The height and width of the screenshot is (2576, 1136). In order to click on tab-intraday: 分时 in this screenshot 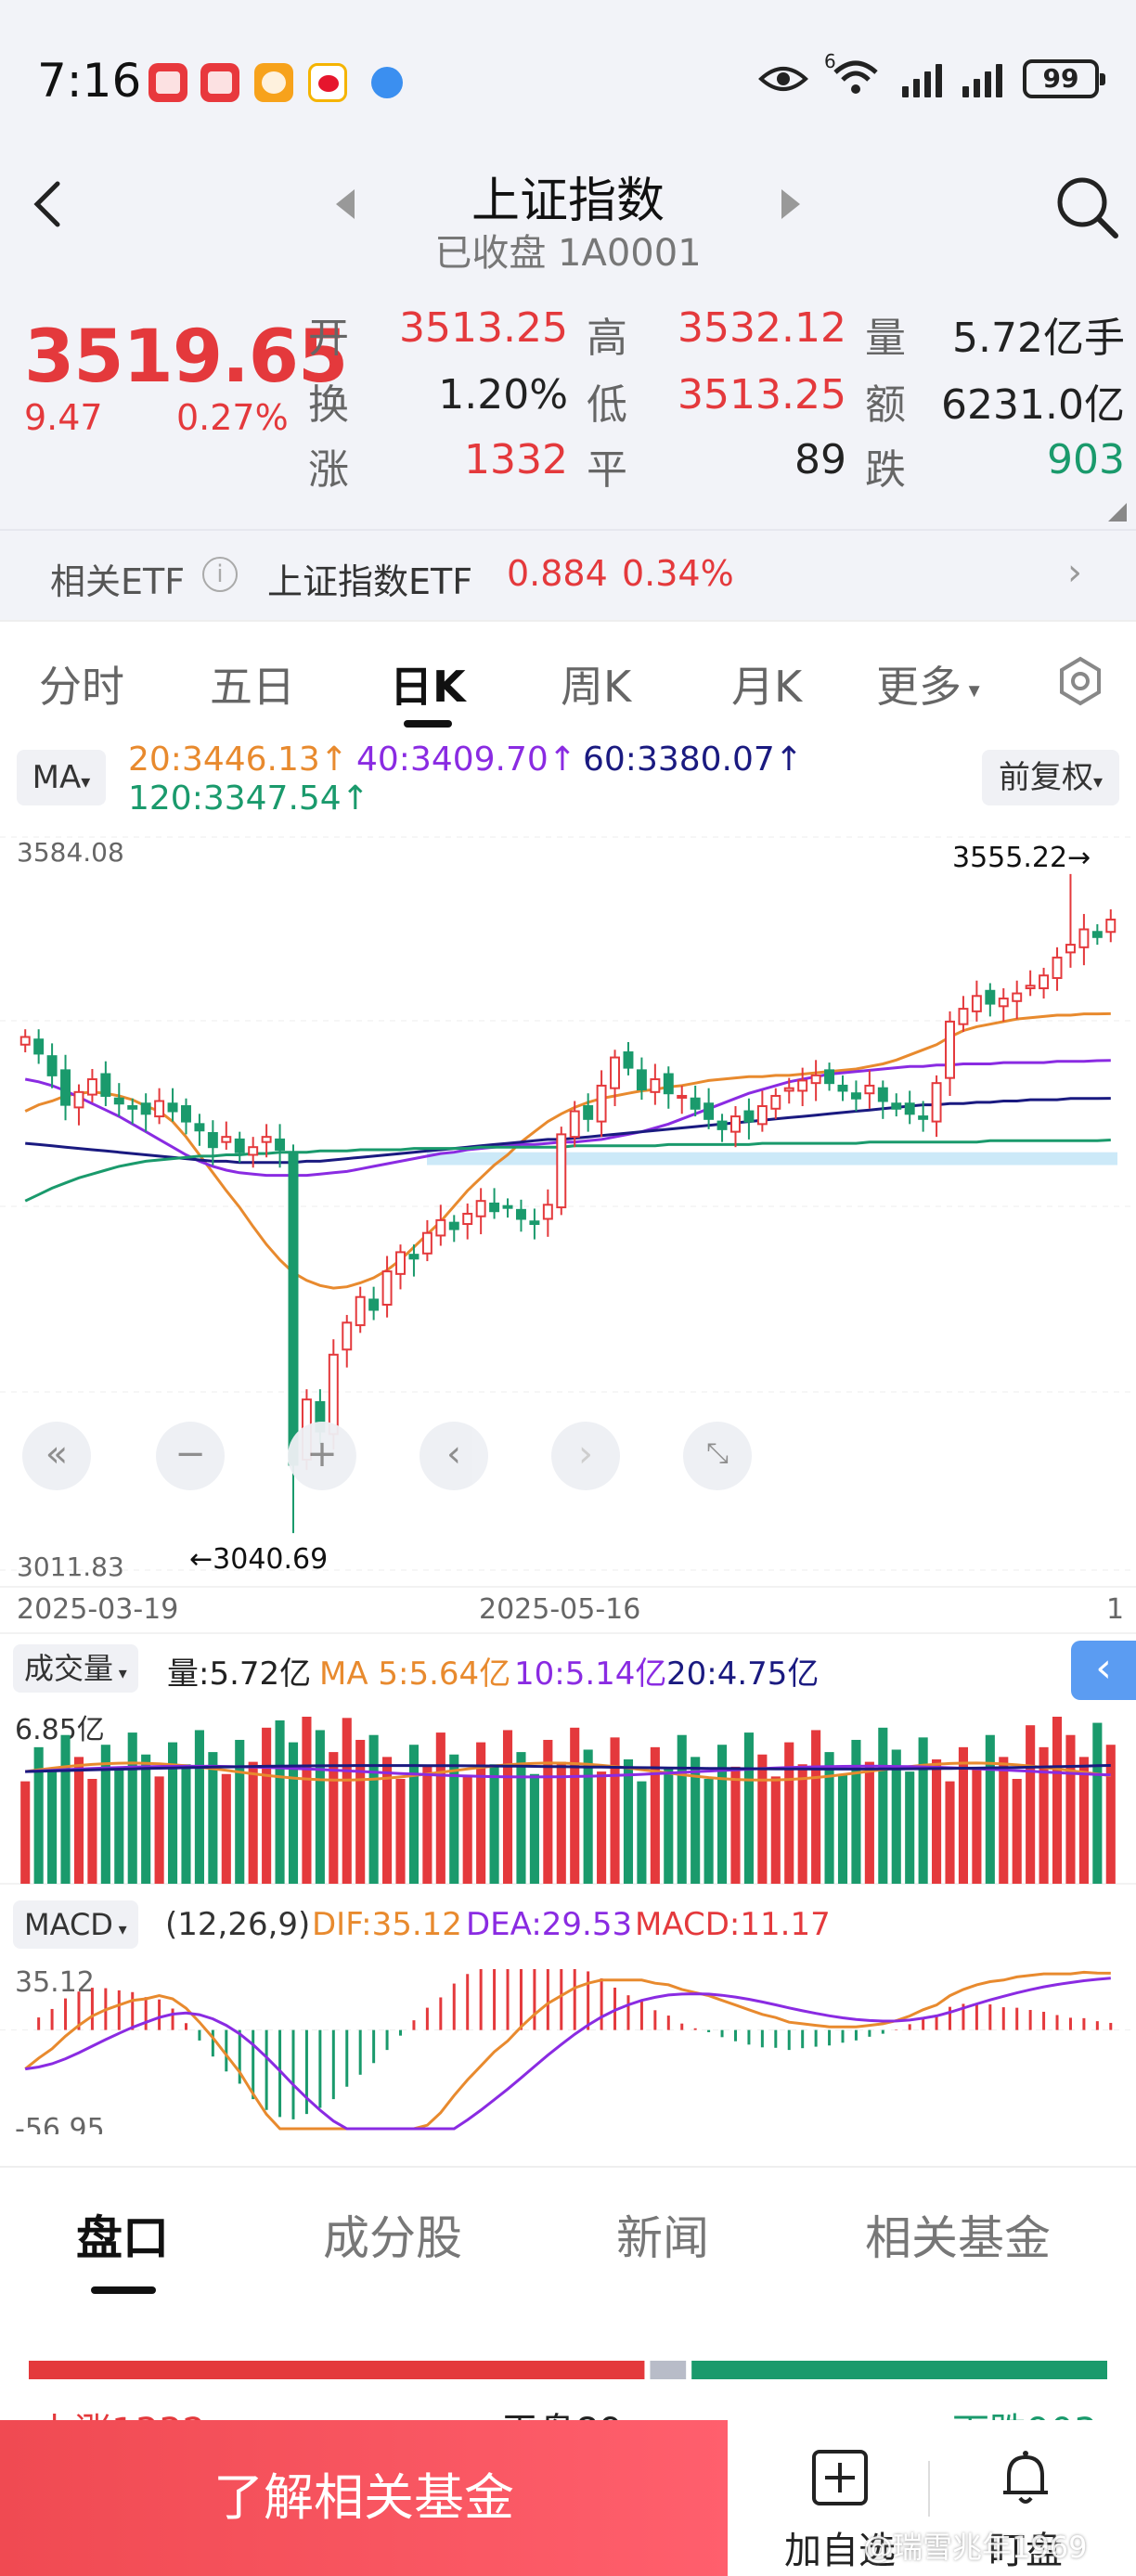, I will do `click(81, 687)`.